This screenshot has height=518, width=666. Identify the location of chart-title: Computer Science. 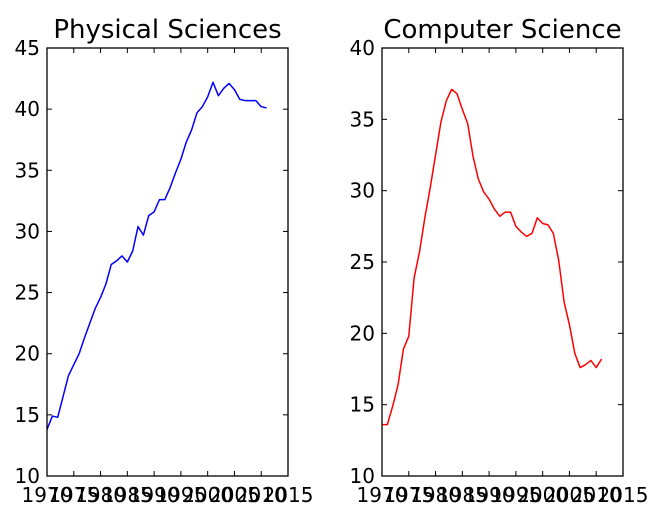
(502, 30).